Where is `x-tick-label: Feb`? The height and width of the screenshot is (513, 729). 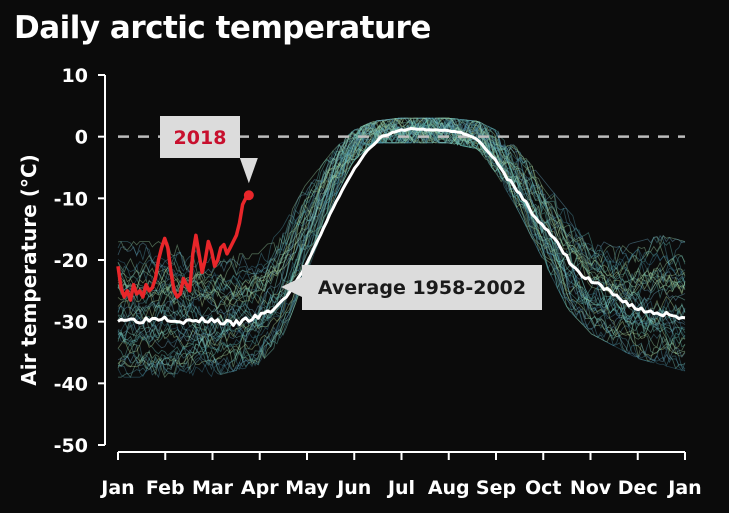 x-tick-label: Feb is located at coordinates (165, 488).